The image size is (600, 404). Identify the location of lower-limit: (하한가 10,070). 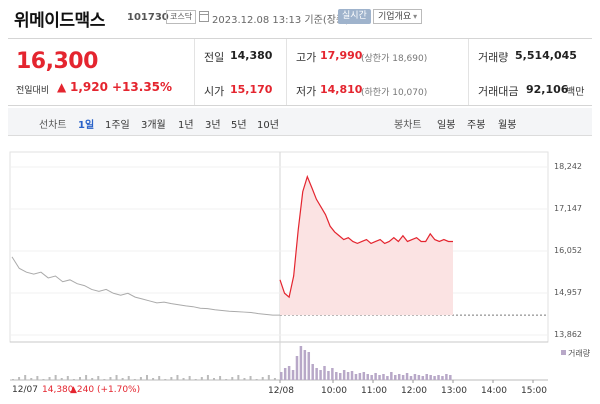
(394, 93).